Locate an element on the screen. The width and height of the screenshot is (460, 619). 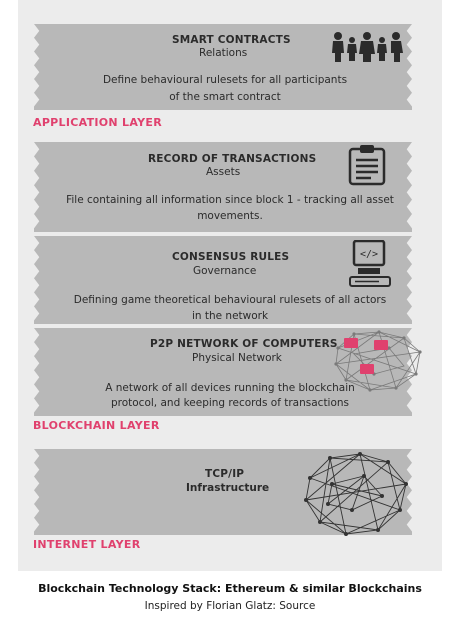
consensus-rules-title: CONSENSUS RULES is located at coordinates (231, 257).